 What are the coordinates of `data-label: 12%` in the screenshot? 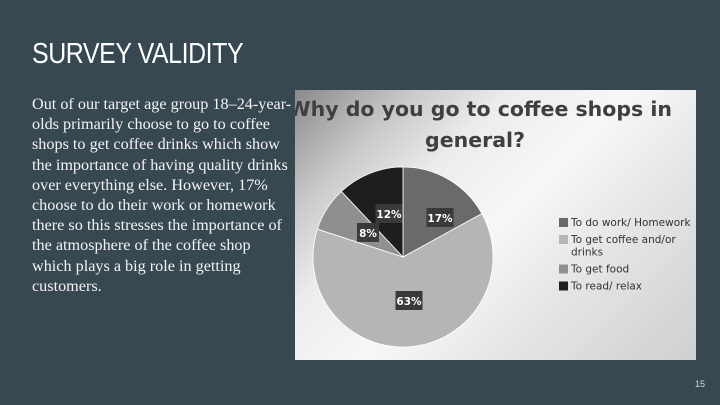 It's located at (389, 215).